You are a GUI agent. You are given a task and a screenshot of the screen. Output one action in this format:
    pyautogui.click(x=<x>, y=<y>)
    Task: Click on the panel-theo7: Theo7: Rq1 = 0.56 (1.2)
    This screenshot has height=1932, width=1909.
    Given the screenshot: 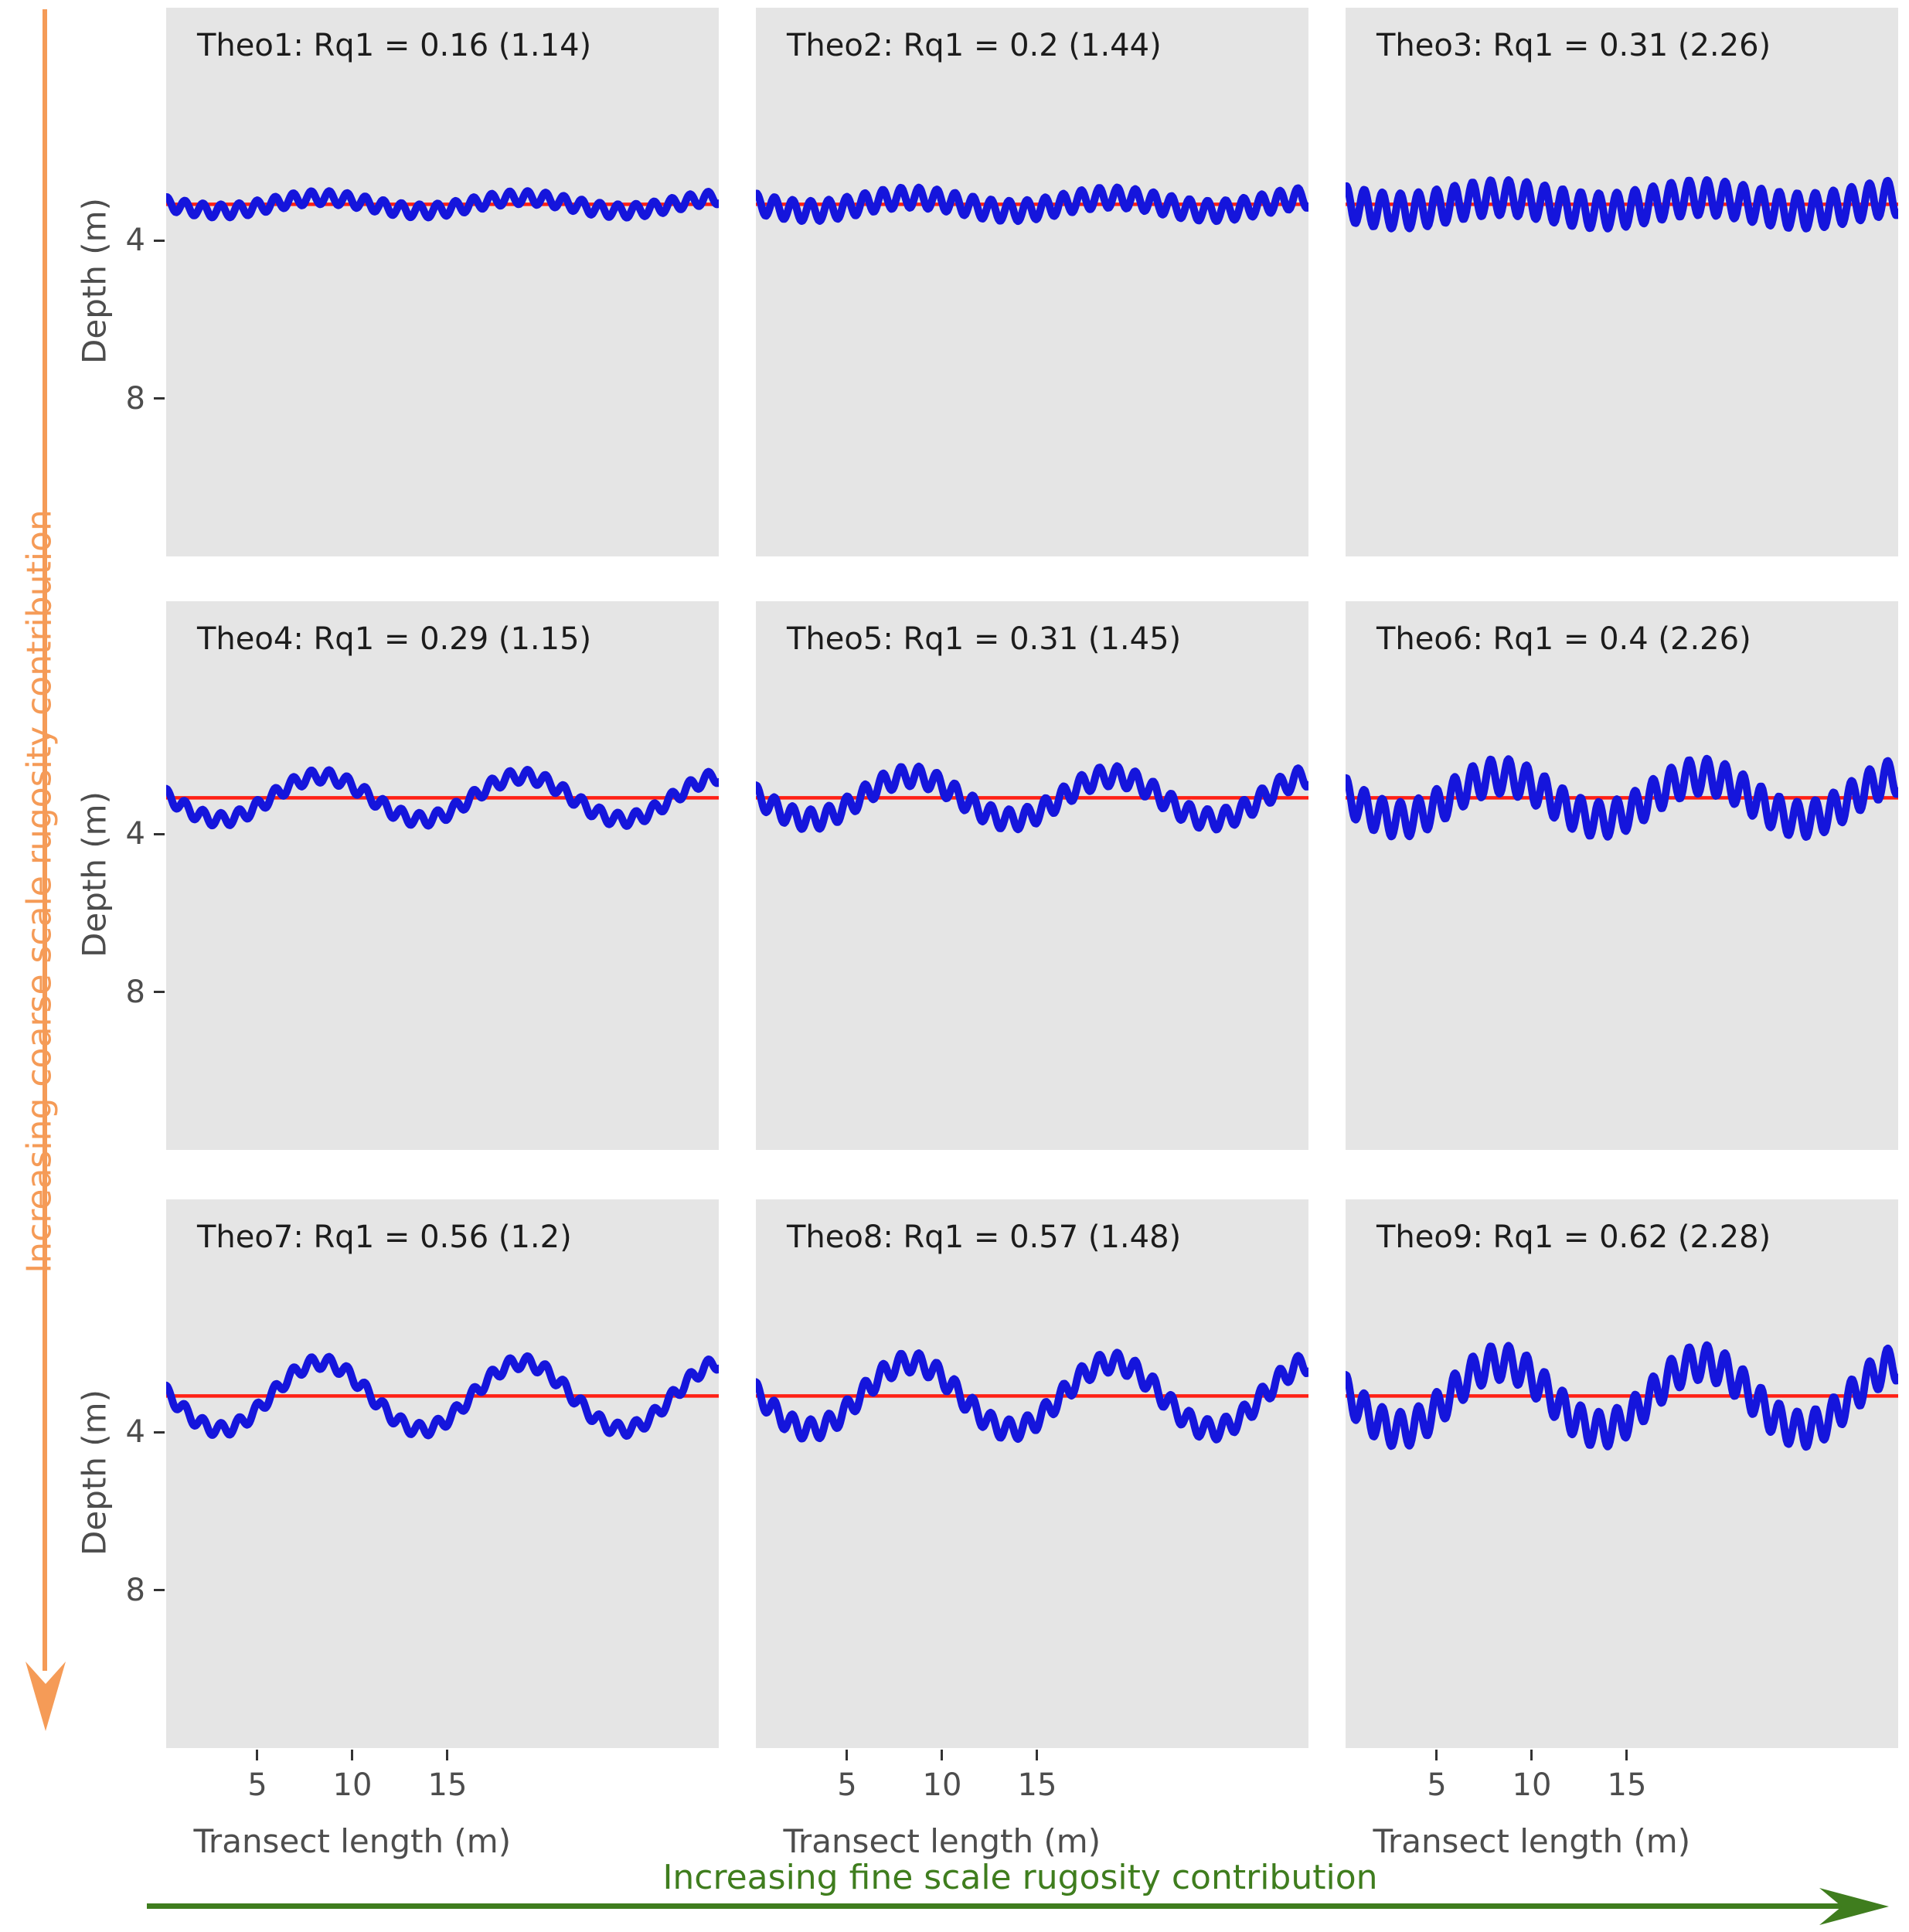 What is the action you would take?
    pyautogui.click(x=442, y=1474)
    